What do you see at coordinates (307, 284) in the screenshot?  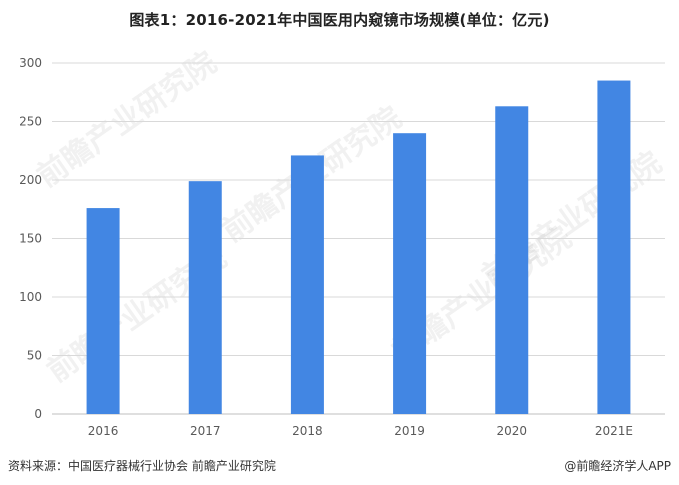 I see `bar-2018` at bounding box center [307, 284].